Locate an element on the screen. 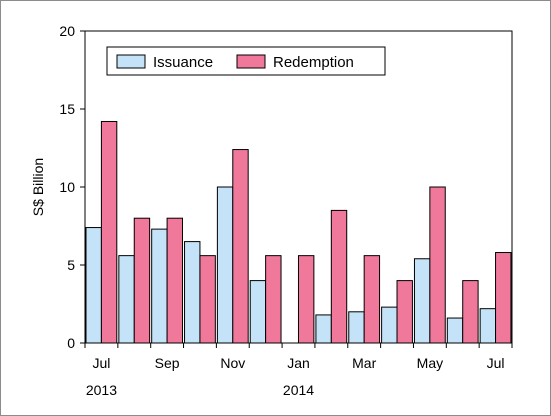 The image size is (551, 416). legend-swatch-redemption is located at coordinates (251, 61).